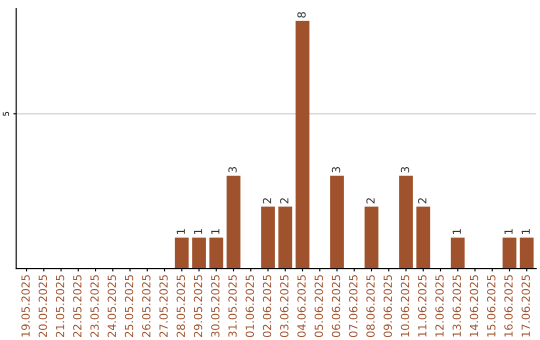 The image size is (540, 340). What do you see at coordinates (405, 306) in the screenshot?
I see `x-tick-label: 10.06.2025` at bounding box center [405, 306].